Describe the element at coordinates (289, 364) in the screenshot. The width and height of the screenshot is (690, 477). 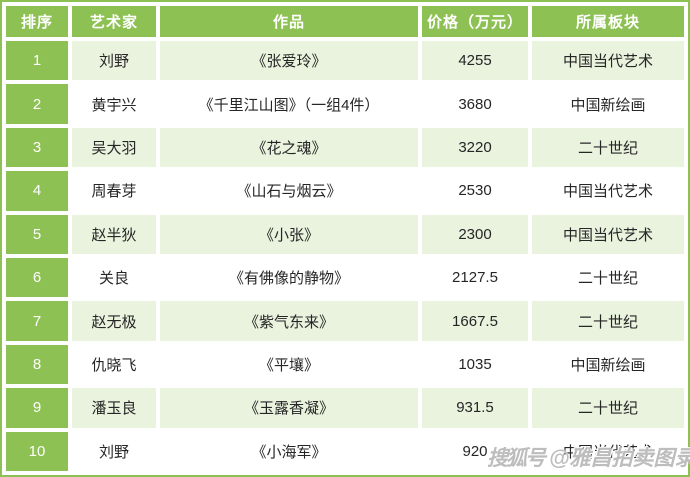
I see `work-cell: 《平壤》` at that location.